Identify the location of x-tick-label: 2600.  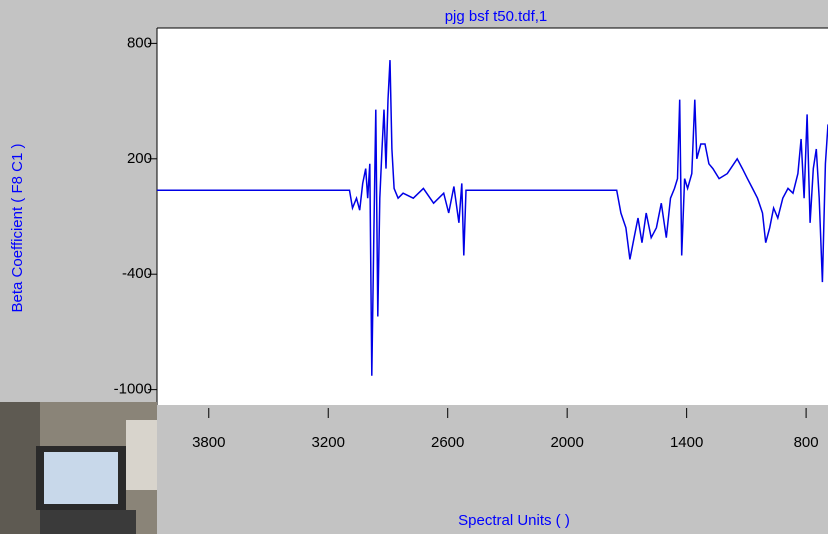
(447, 442).